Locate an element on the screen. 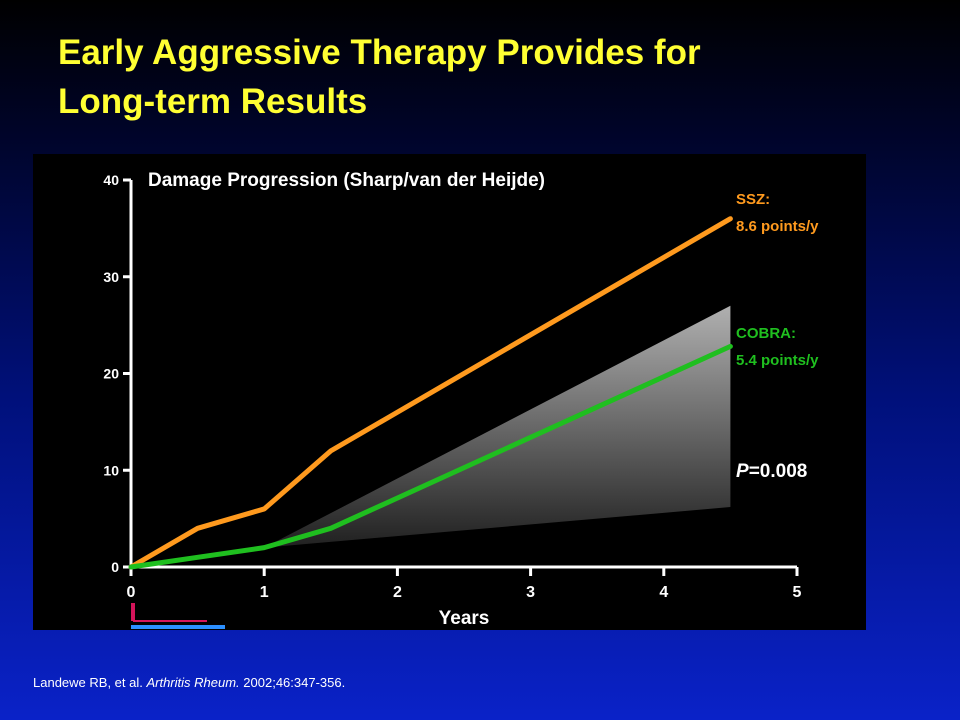 The width and height of the screenshot is (960, 720). y-tick-label: 40 is located at coordinates (111, 180).